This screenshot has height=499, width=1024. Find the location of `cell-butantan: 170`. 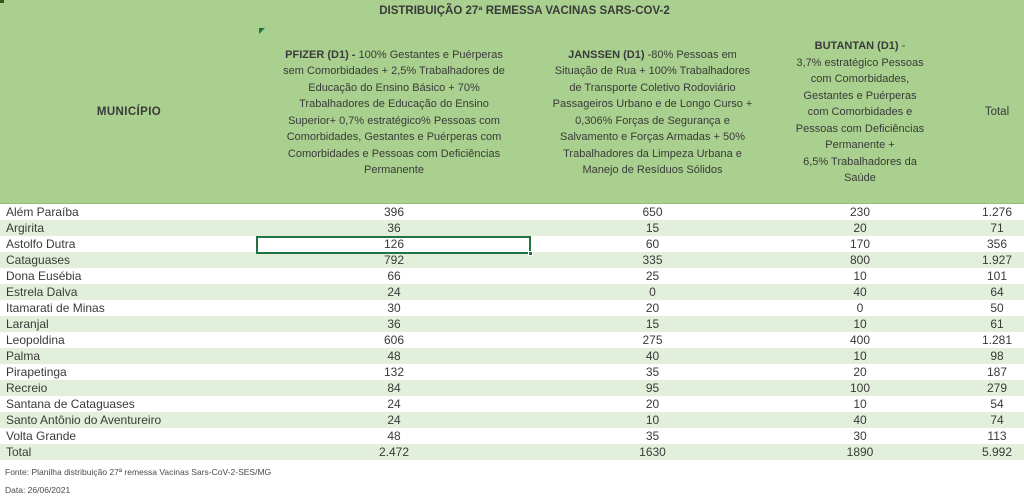

cell-butantan: 170 is located at coordinates (860, 244).